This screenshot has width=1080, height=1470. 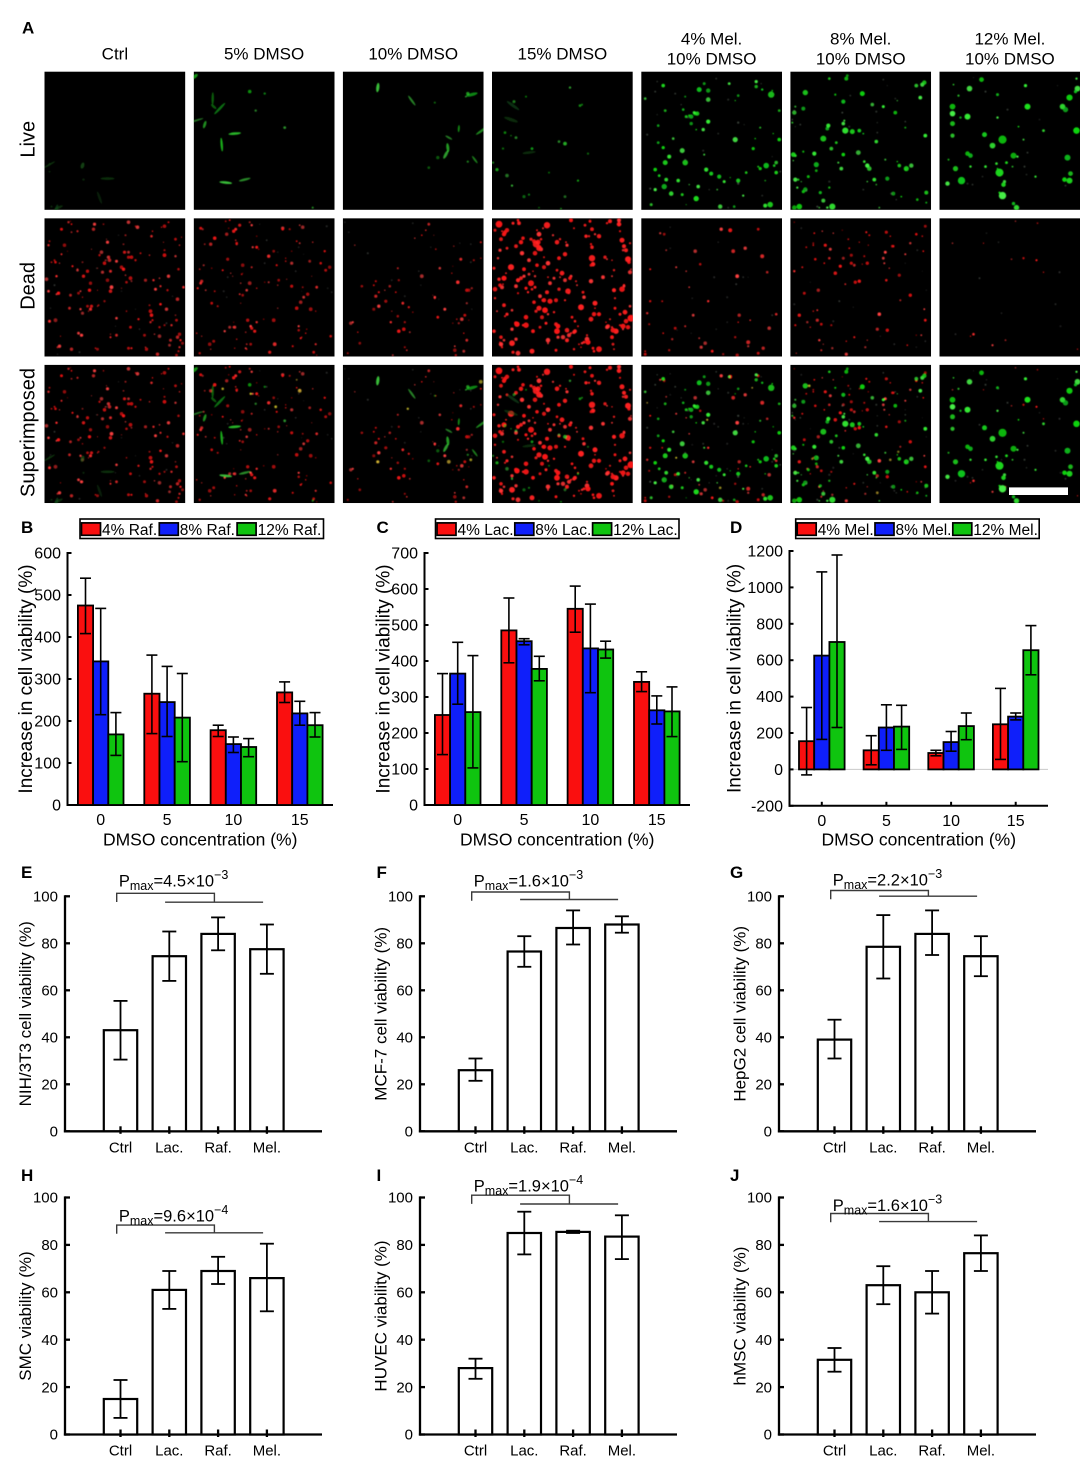 I want to click on svg-text: 5% DMSO, so click(x=264, y=54).